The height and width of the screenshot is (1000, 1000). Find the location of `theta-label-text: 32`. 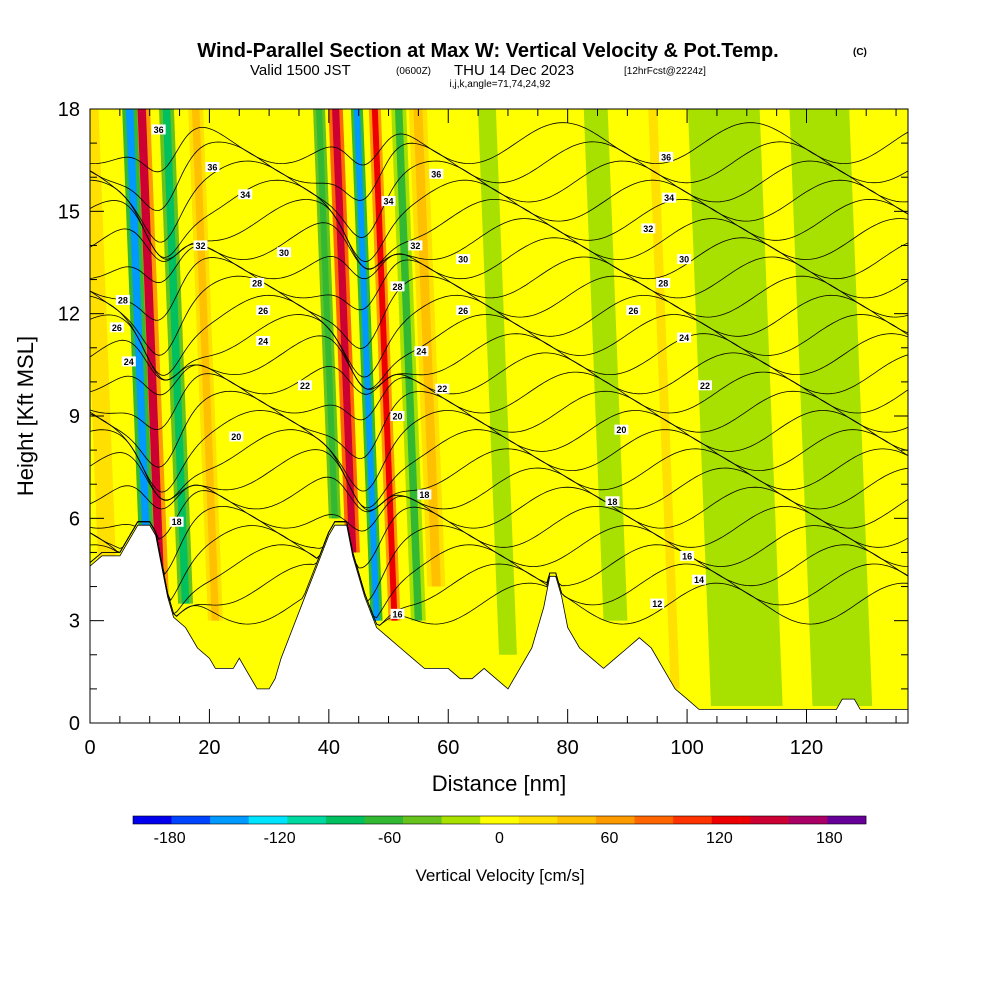

theta-label-text: 32 is located at coordinates (415, 246).